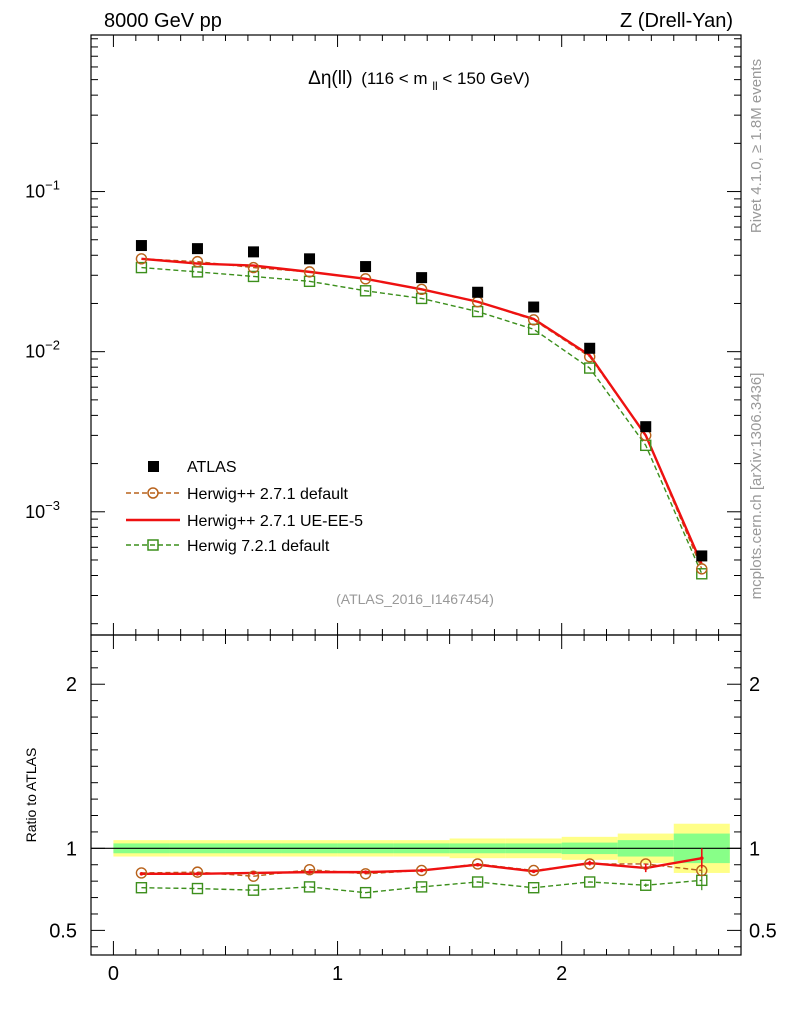  What do you see at coordinates (52, 505) in the screenshot?
I see `upper-y-tick-exponent: −3` at bounding box center [52, 505].